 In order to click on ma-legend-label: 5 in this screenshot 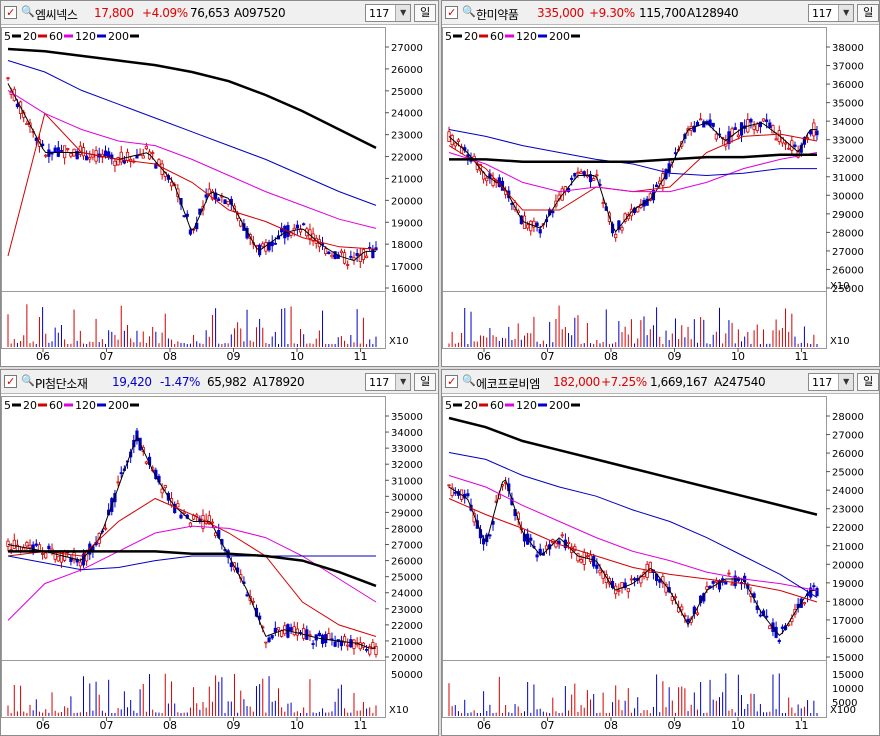, I will do `click(7, 36)`.